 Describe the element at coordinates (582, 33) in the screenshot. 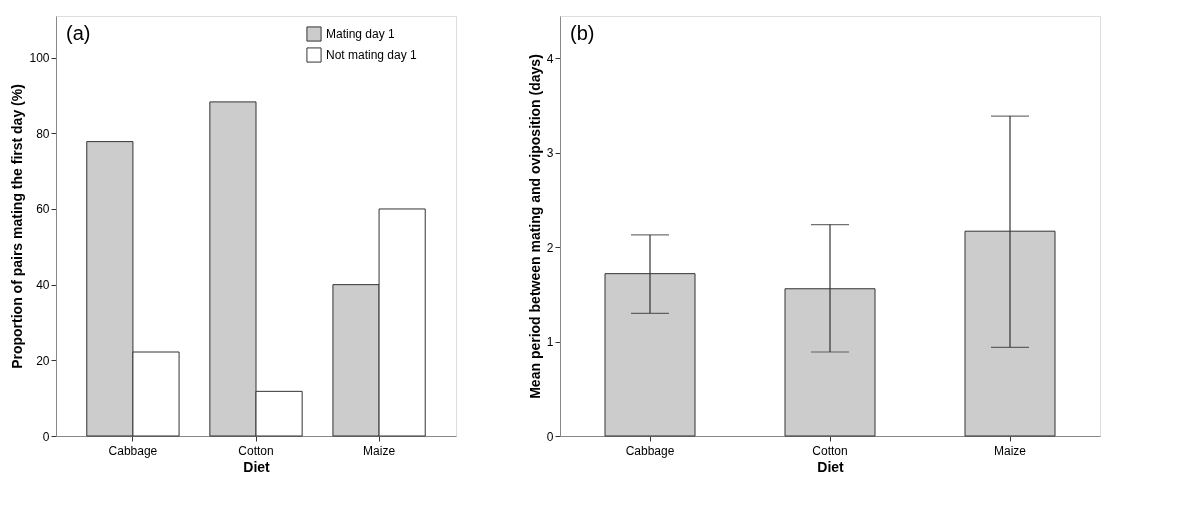

I see `chart-title: (b)` at that location.